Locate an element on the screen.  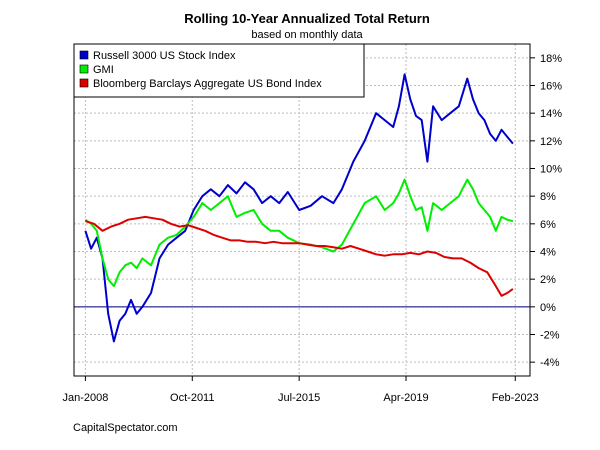
legend-box is located at coordinates (219, 70).